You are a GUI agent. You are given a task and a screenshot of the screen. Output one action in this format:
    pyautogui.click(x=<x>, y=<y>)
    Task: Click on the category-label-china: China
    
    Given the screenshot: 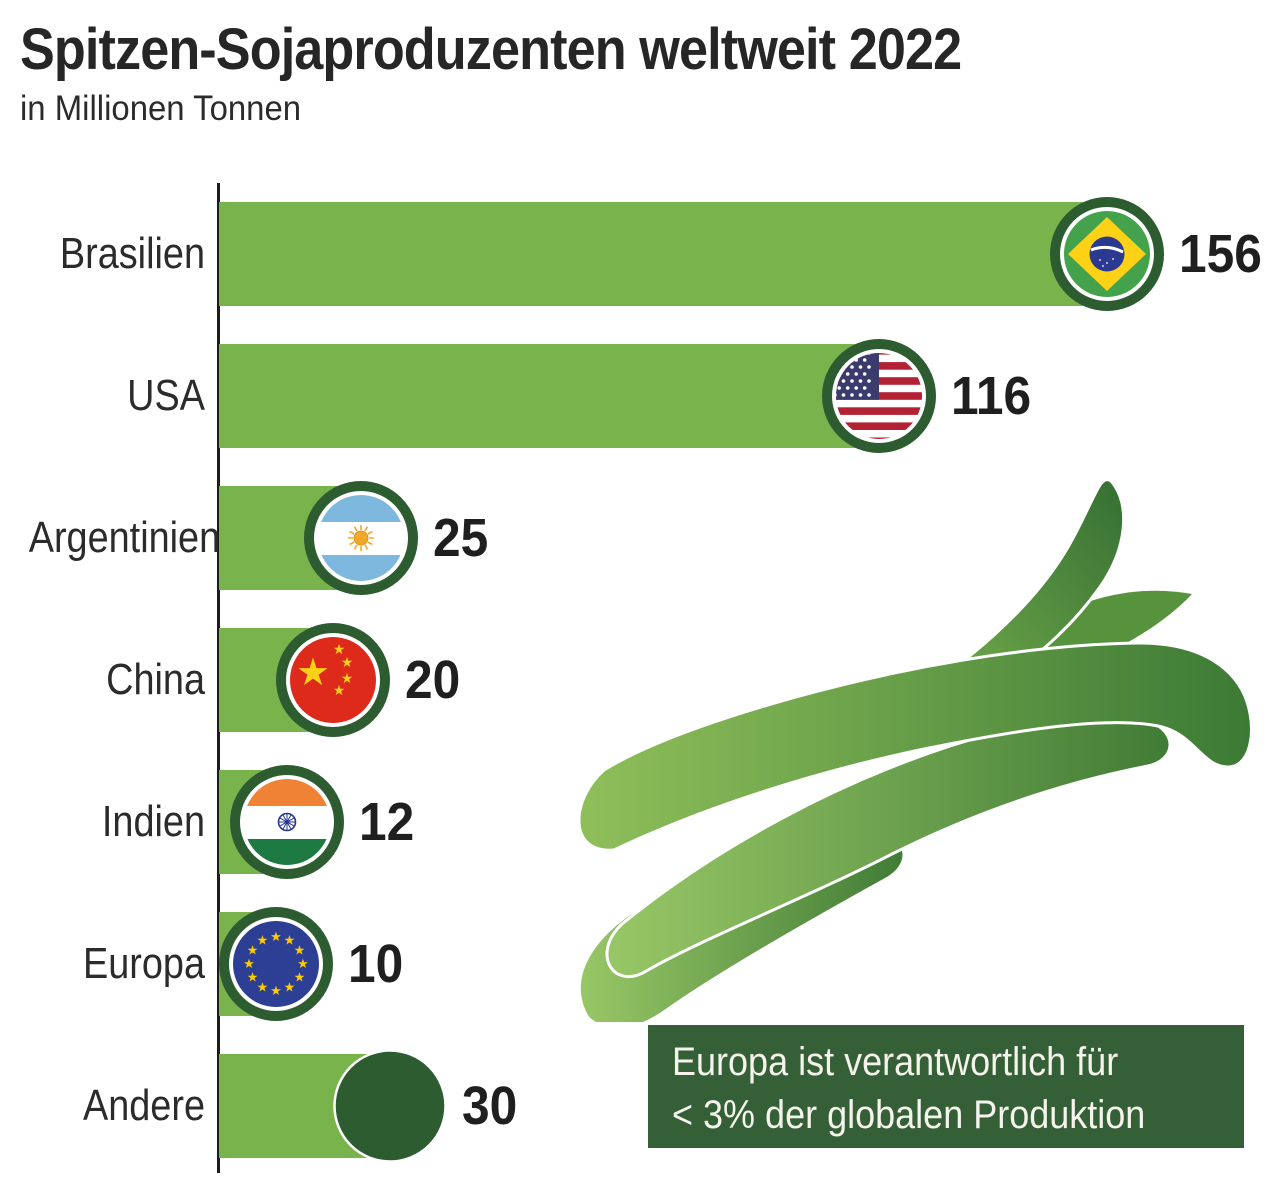 What is the action you would take?
    pyautogui.click(x=155, y=679)
    